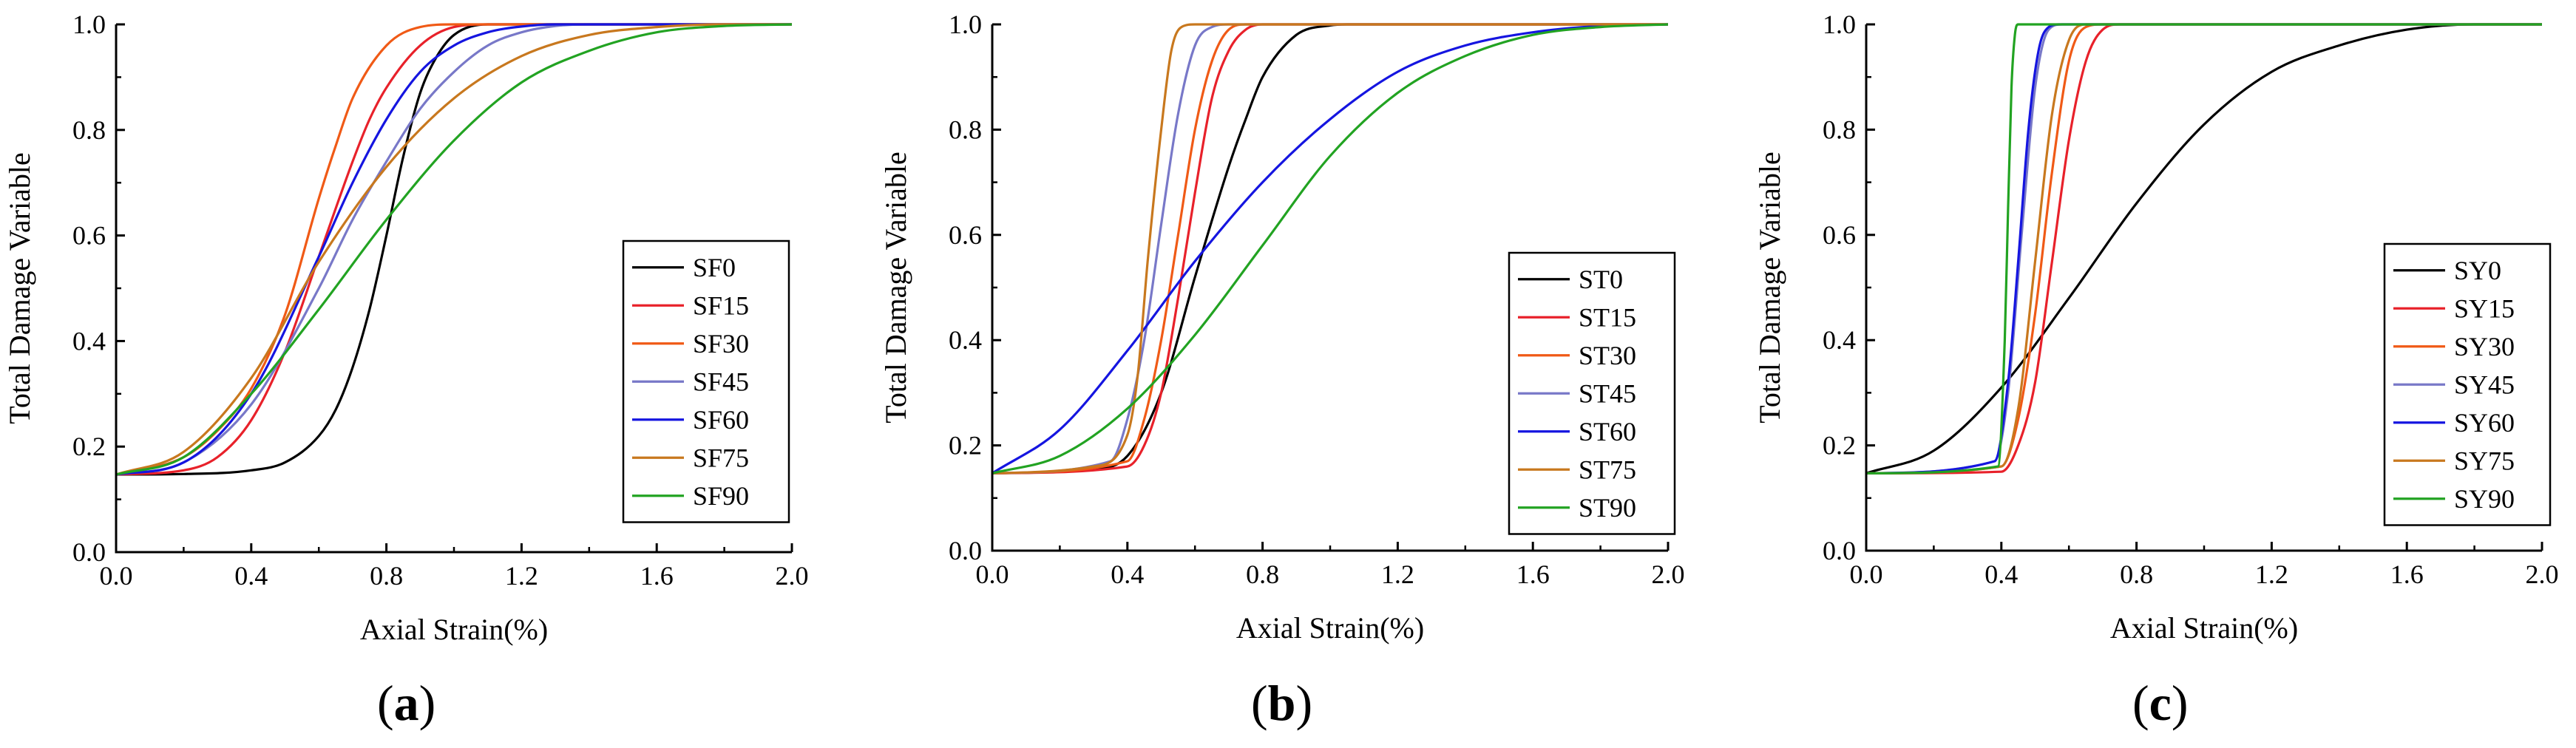 The width and height of the screenshot is (2576, 748). I want to click on legend-label-sy75: SY75, so click(2484, 461).